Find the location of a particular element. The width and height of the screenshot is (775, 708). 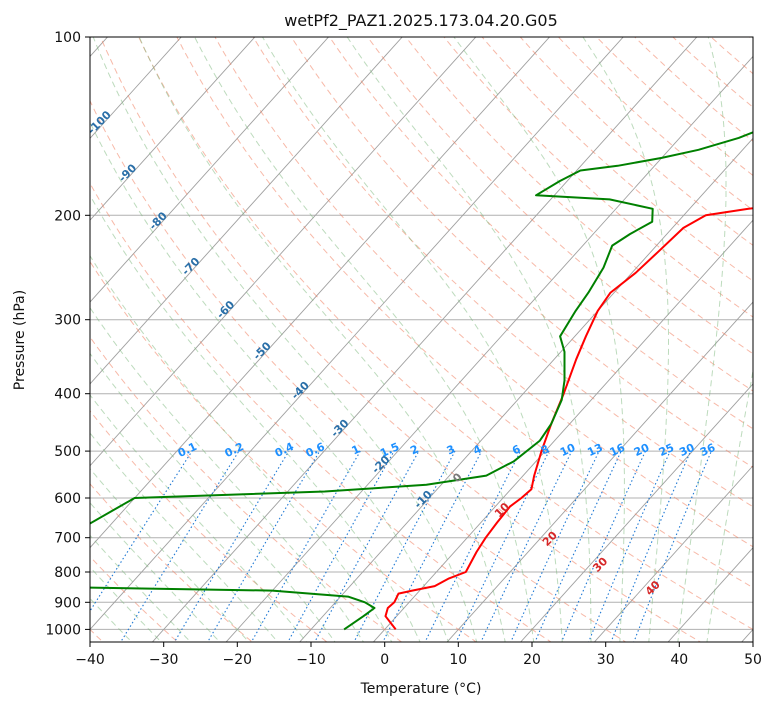

y-tick-label: 300 is located at coordinates (67, 321).